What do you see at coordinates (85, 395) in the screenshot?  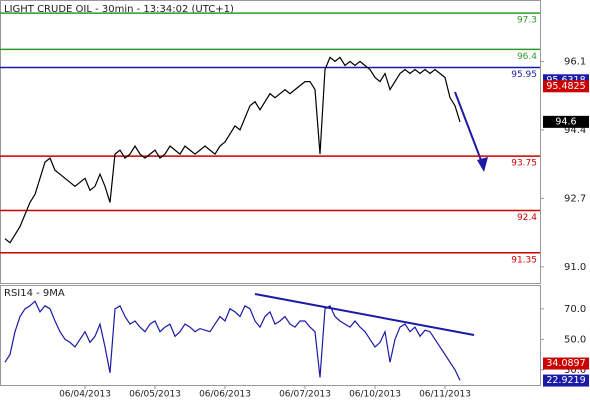 I see `x-tick-label: 06/04/2013` at bounding box center [85, 395].